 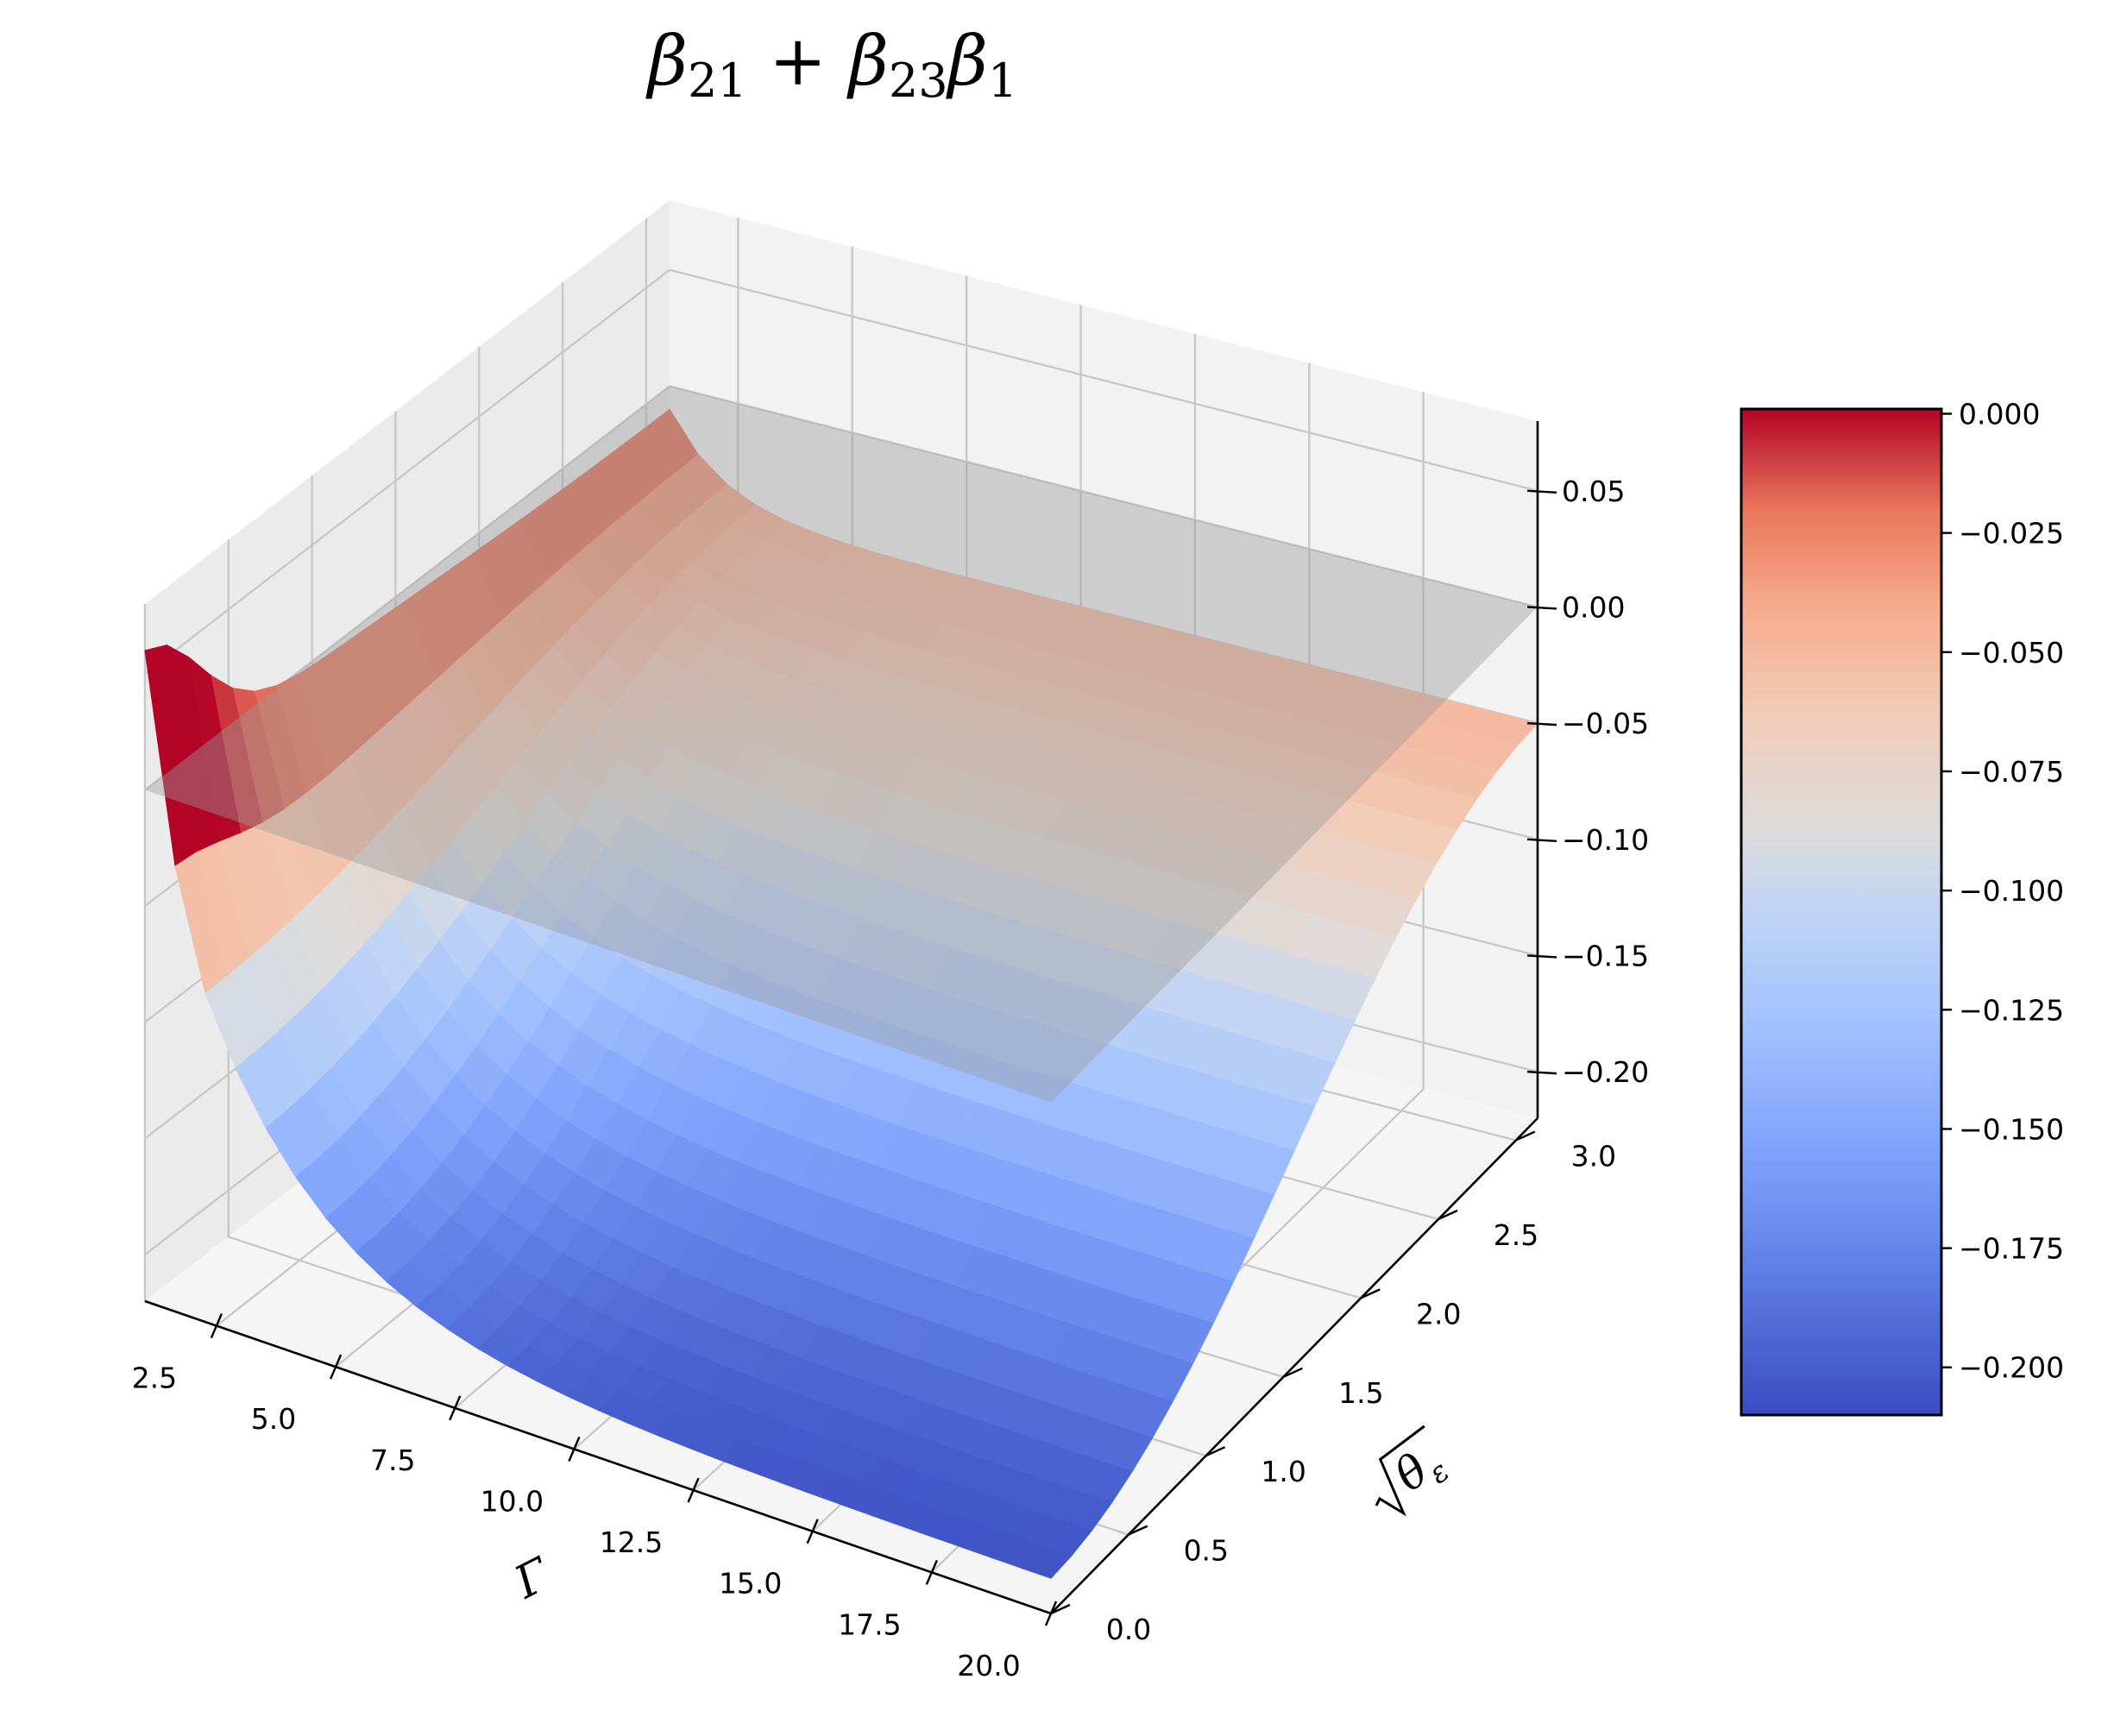 I want to click on z-tick-label: 0.00, so click(x=1593, y=607).